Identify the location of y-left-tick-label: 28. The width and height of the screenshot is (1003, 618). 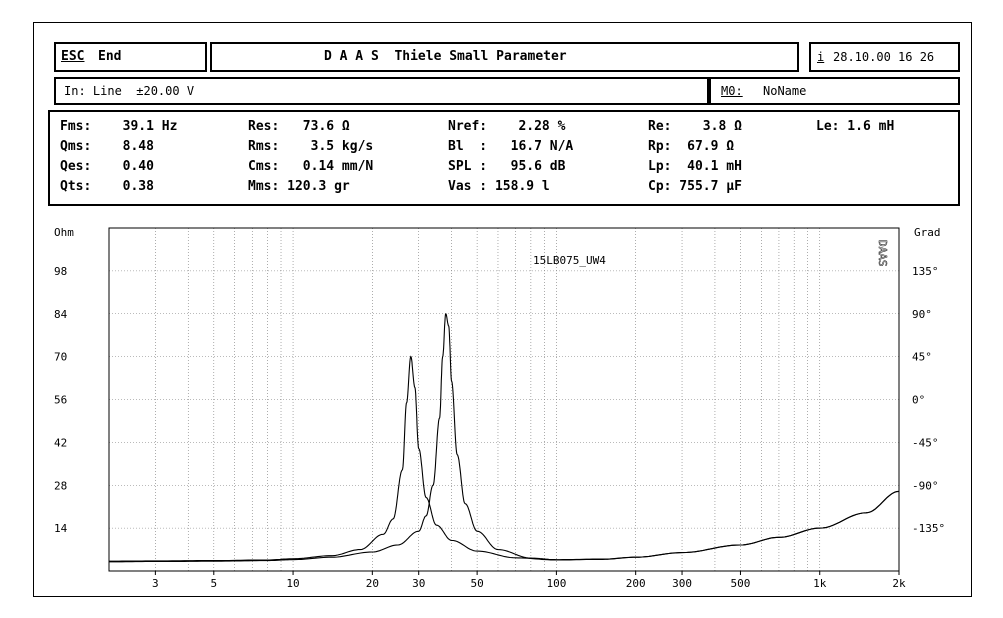
(60, 485).